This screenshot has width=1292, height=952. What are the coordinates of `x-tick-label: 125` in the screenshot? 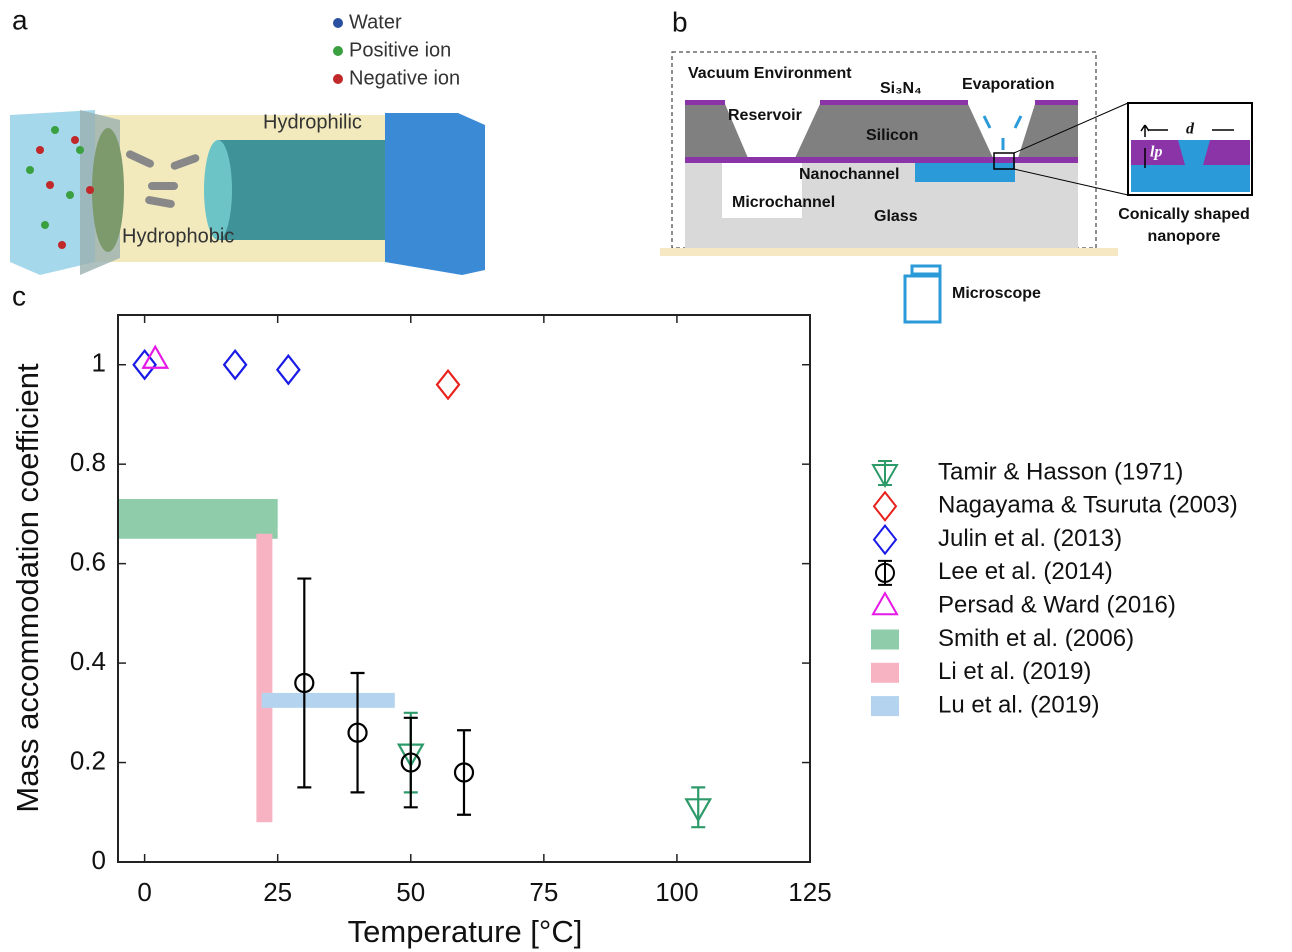 It's located at (809, 892).